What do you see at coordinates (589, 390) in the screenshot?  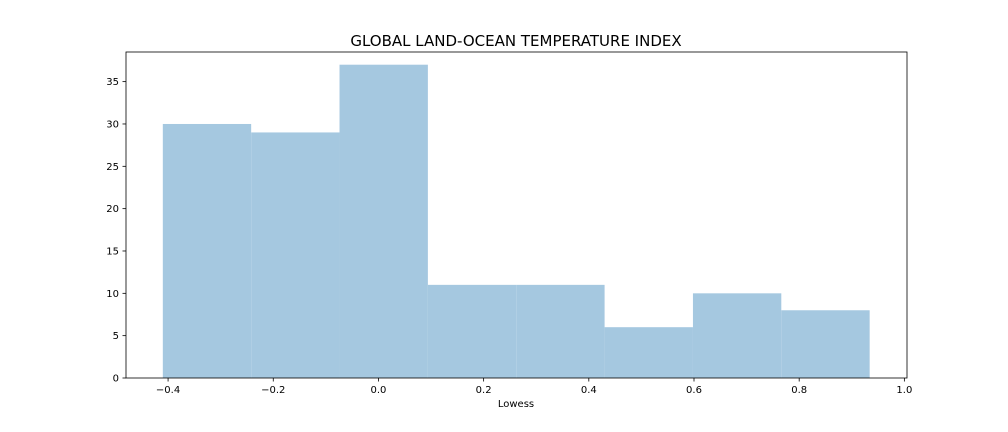 I see `x-tick-label: 0.4` at bounding box center [589, 390].